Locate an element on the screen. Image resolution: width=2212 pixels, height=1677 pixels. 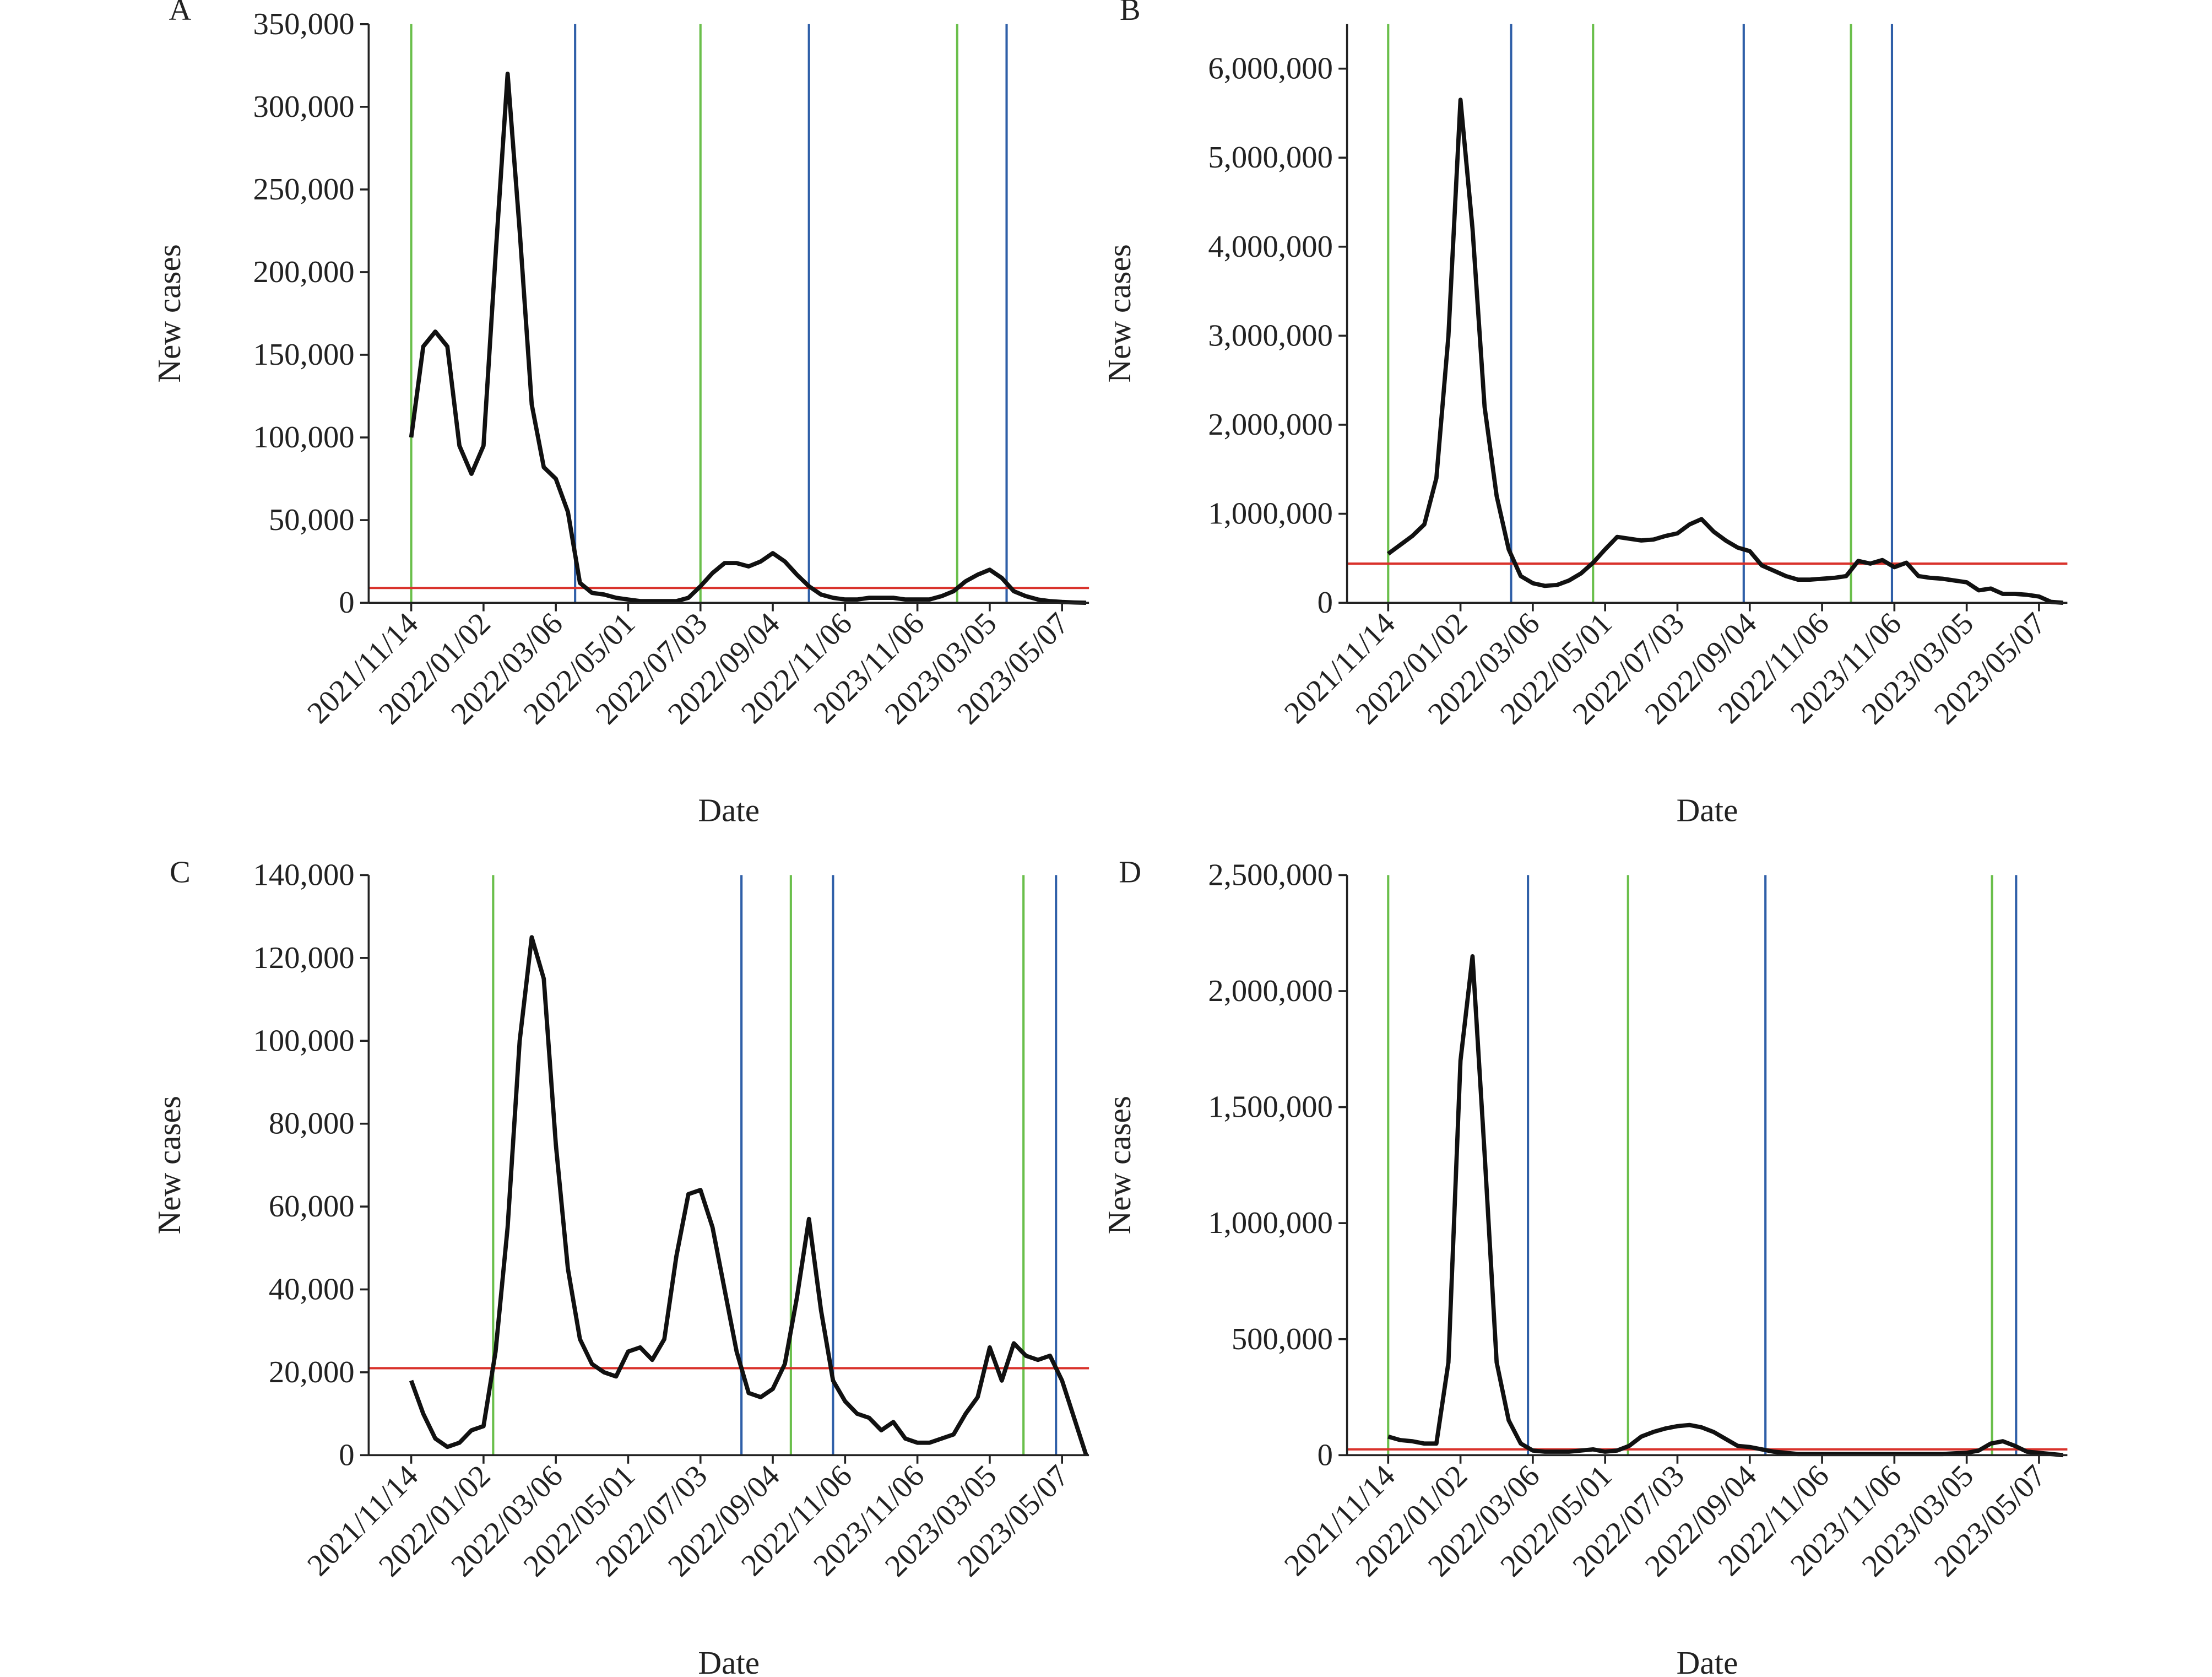
y-tick-label: 3,000,000 is located at coordinates (1270, 336).